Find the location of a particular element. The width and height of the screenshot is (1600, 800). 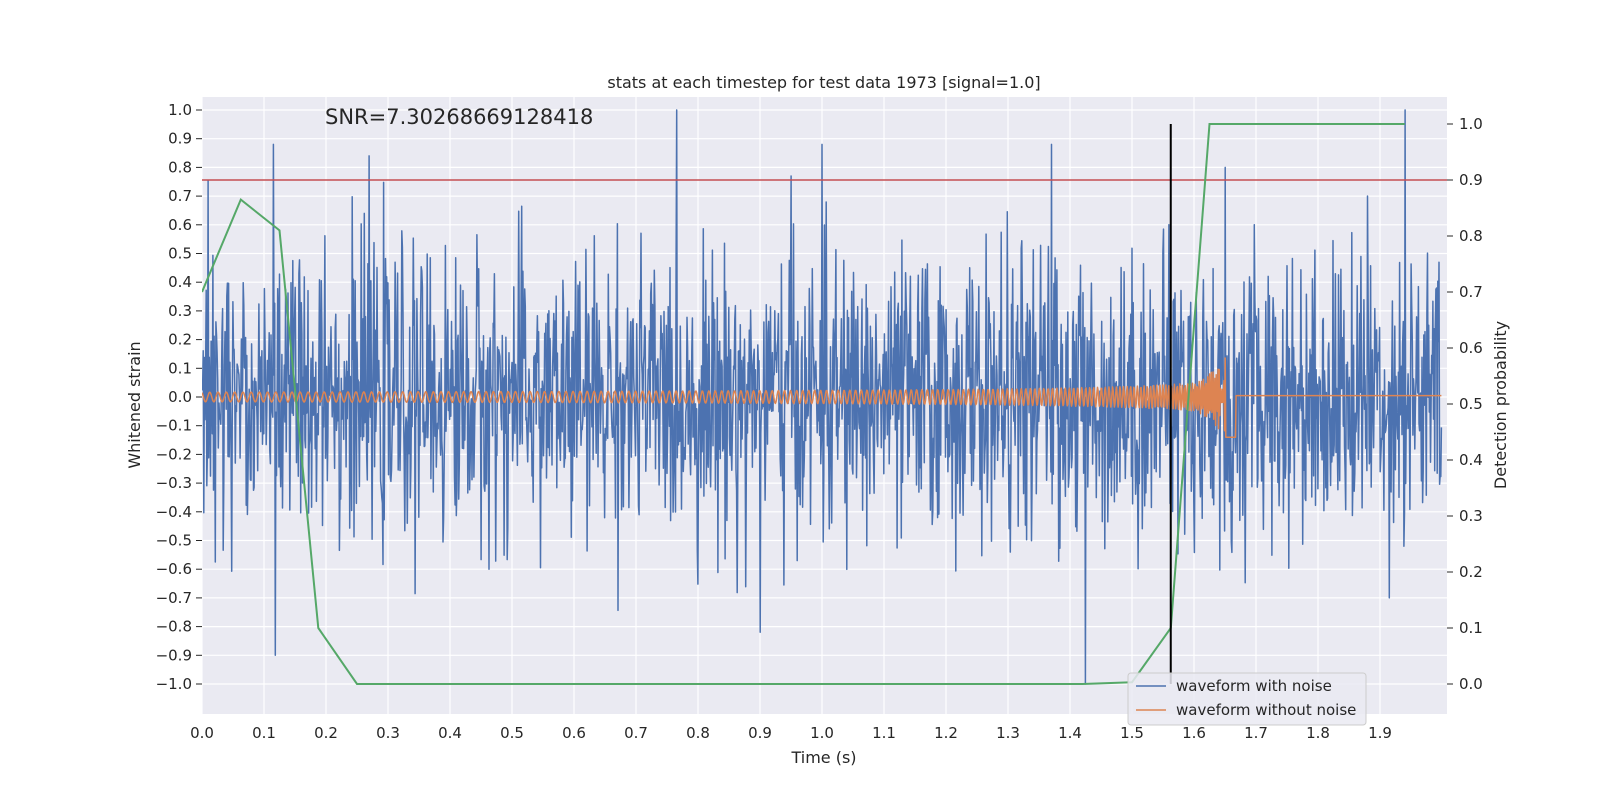

y-tick-label: −0.5 is located at coordinates (174, 541).